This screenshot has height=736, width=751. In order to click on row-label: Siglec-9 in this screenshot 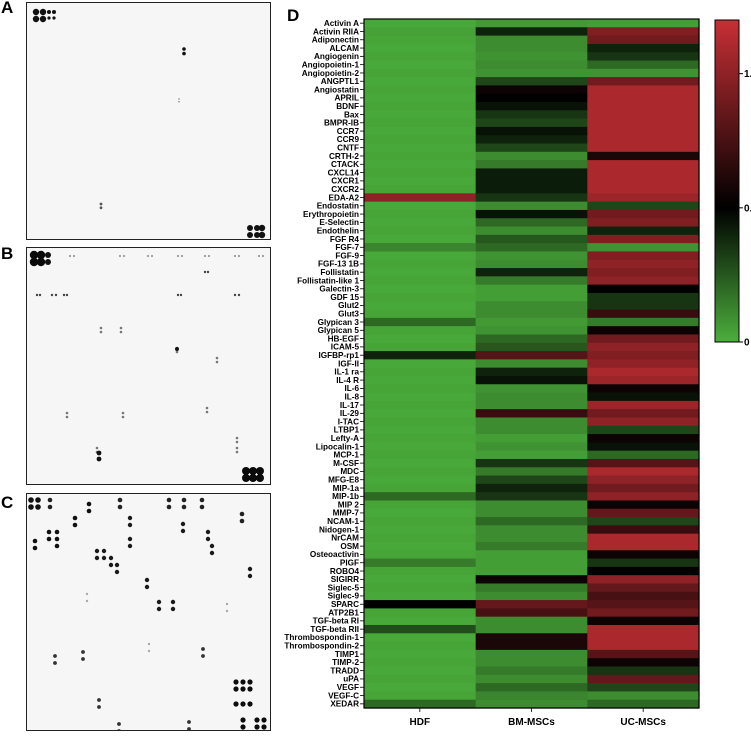, I will do `click(344, 596)`.